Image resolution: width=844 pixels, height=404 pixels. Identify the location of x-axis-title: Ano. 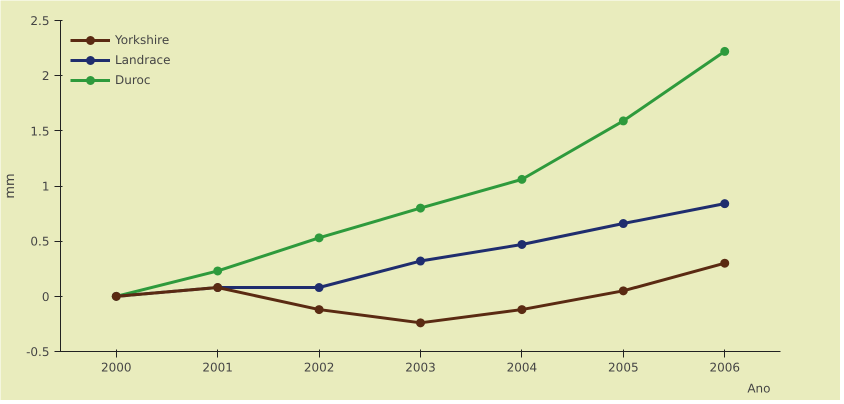
(758, 389).